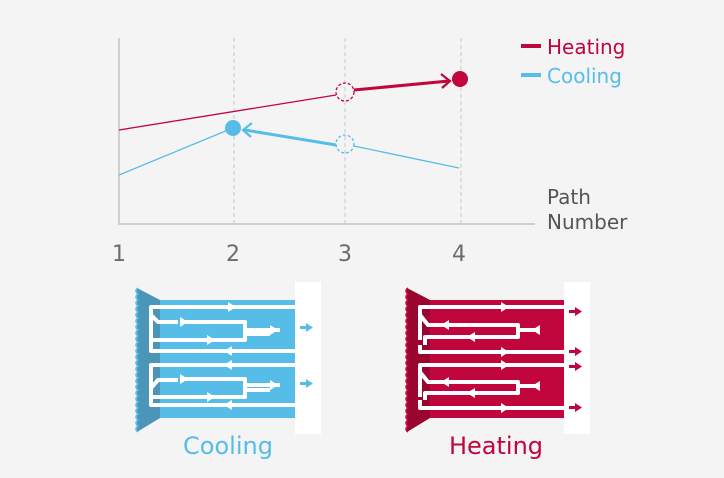 This screenshot has width=724, height=478. What do you see at coordinates (569, 197) in the screenshot?
I see `x-axis-label-line1: Path` at bounding box center [569, 197].